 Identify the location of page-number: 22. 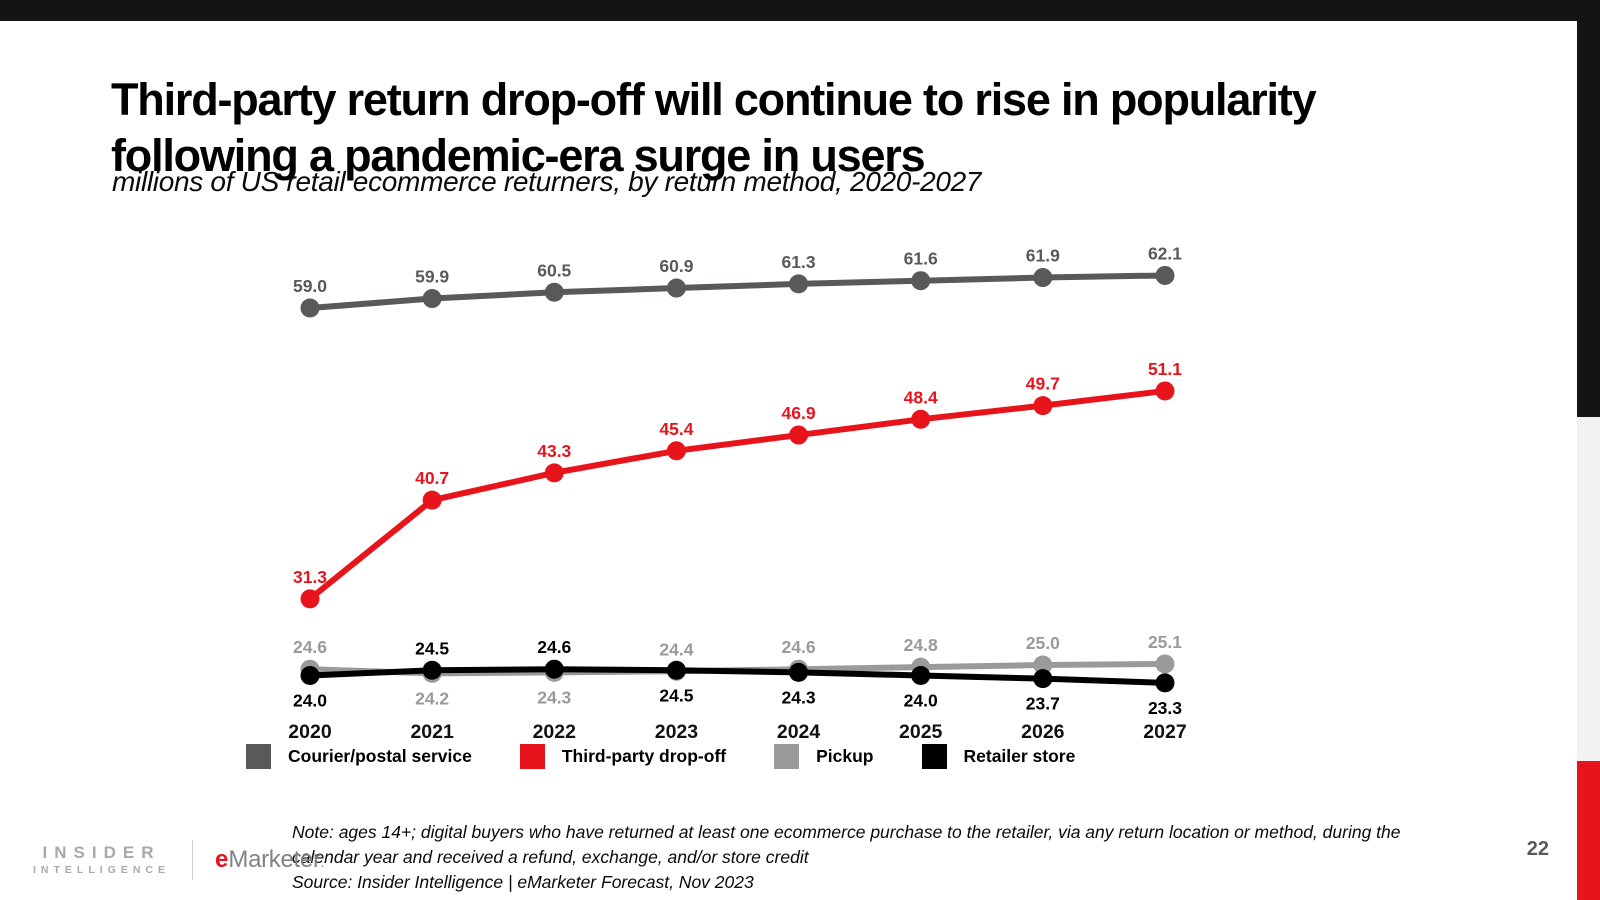
(1537, 849).